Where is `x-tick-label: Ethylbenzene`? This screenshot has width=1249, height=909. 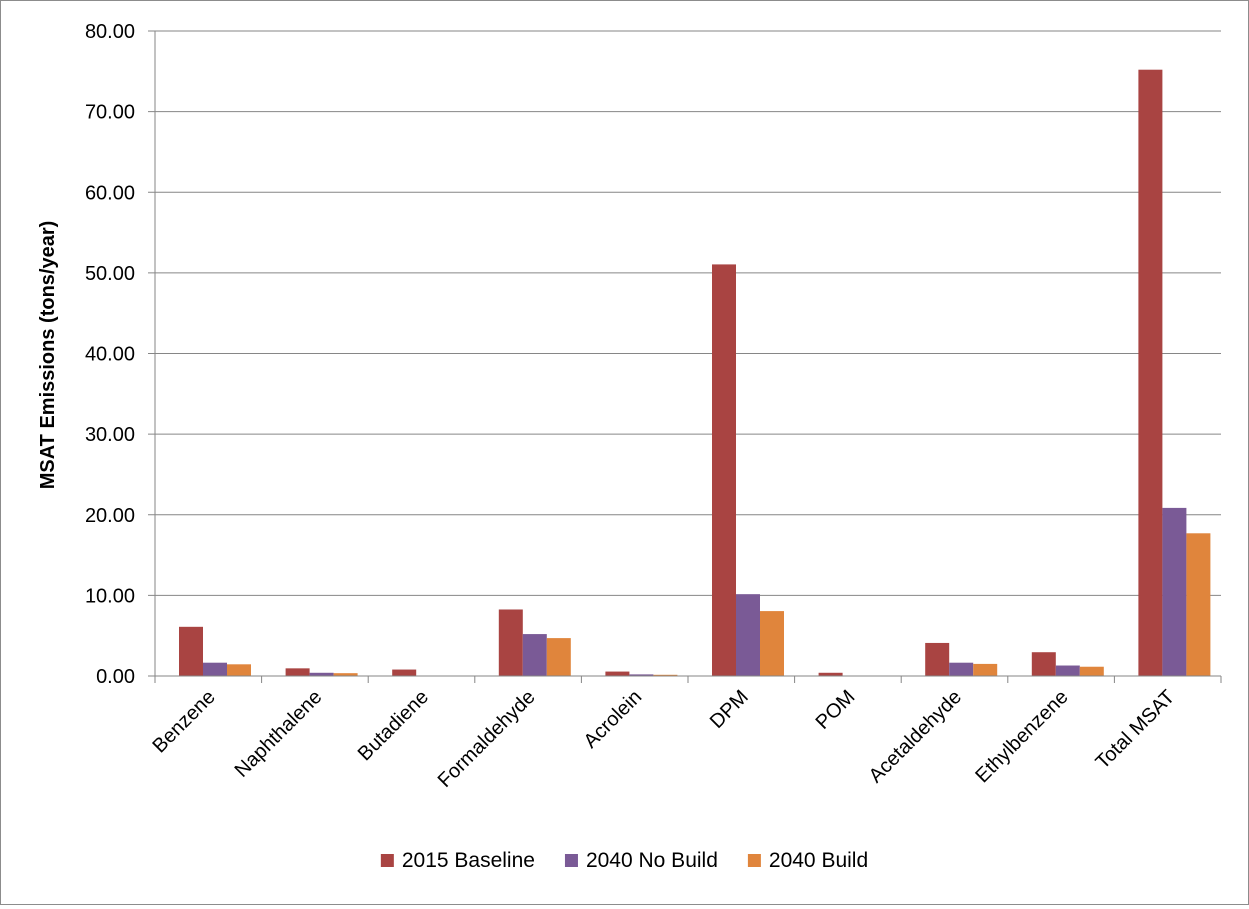 x-tick-label: Ethylbenzene is located at coordinates (1021, 736).